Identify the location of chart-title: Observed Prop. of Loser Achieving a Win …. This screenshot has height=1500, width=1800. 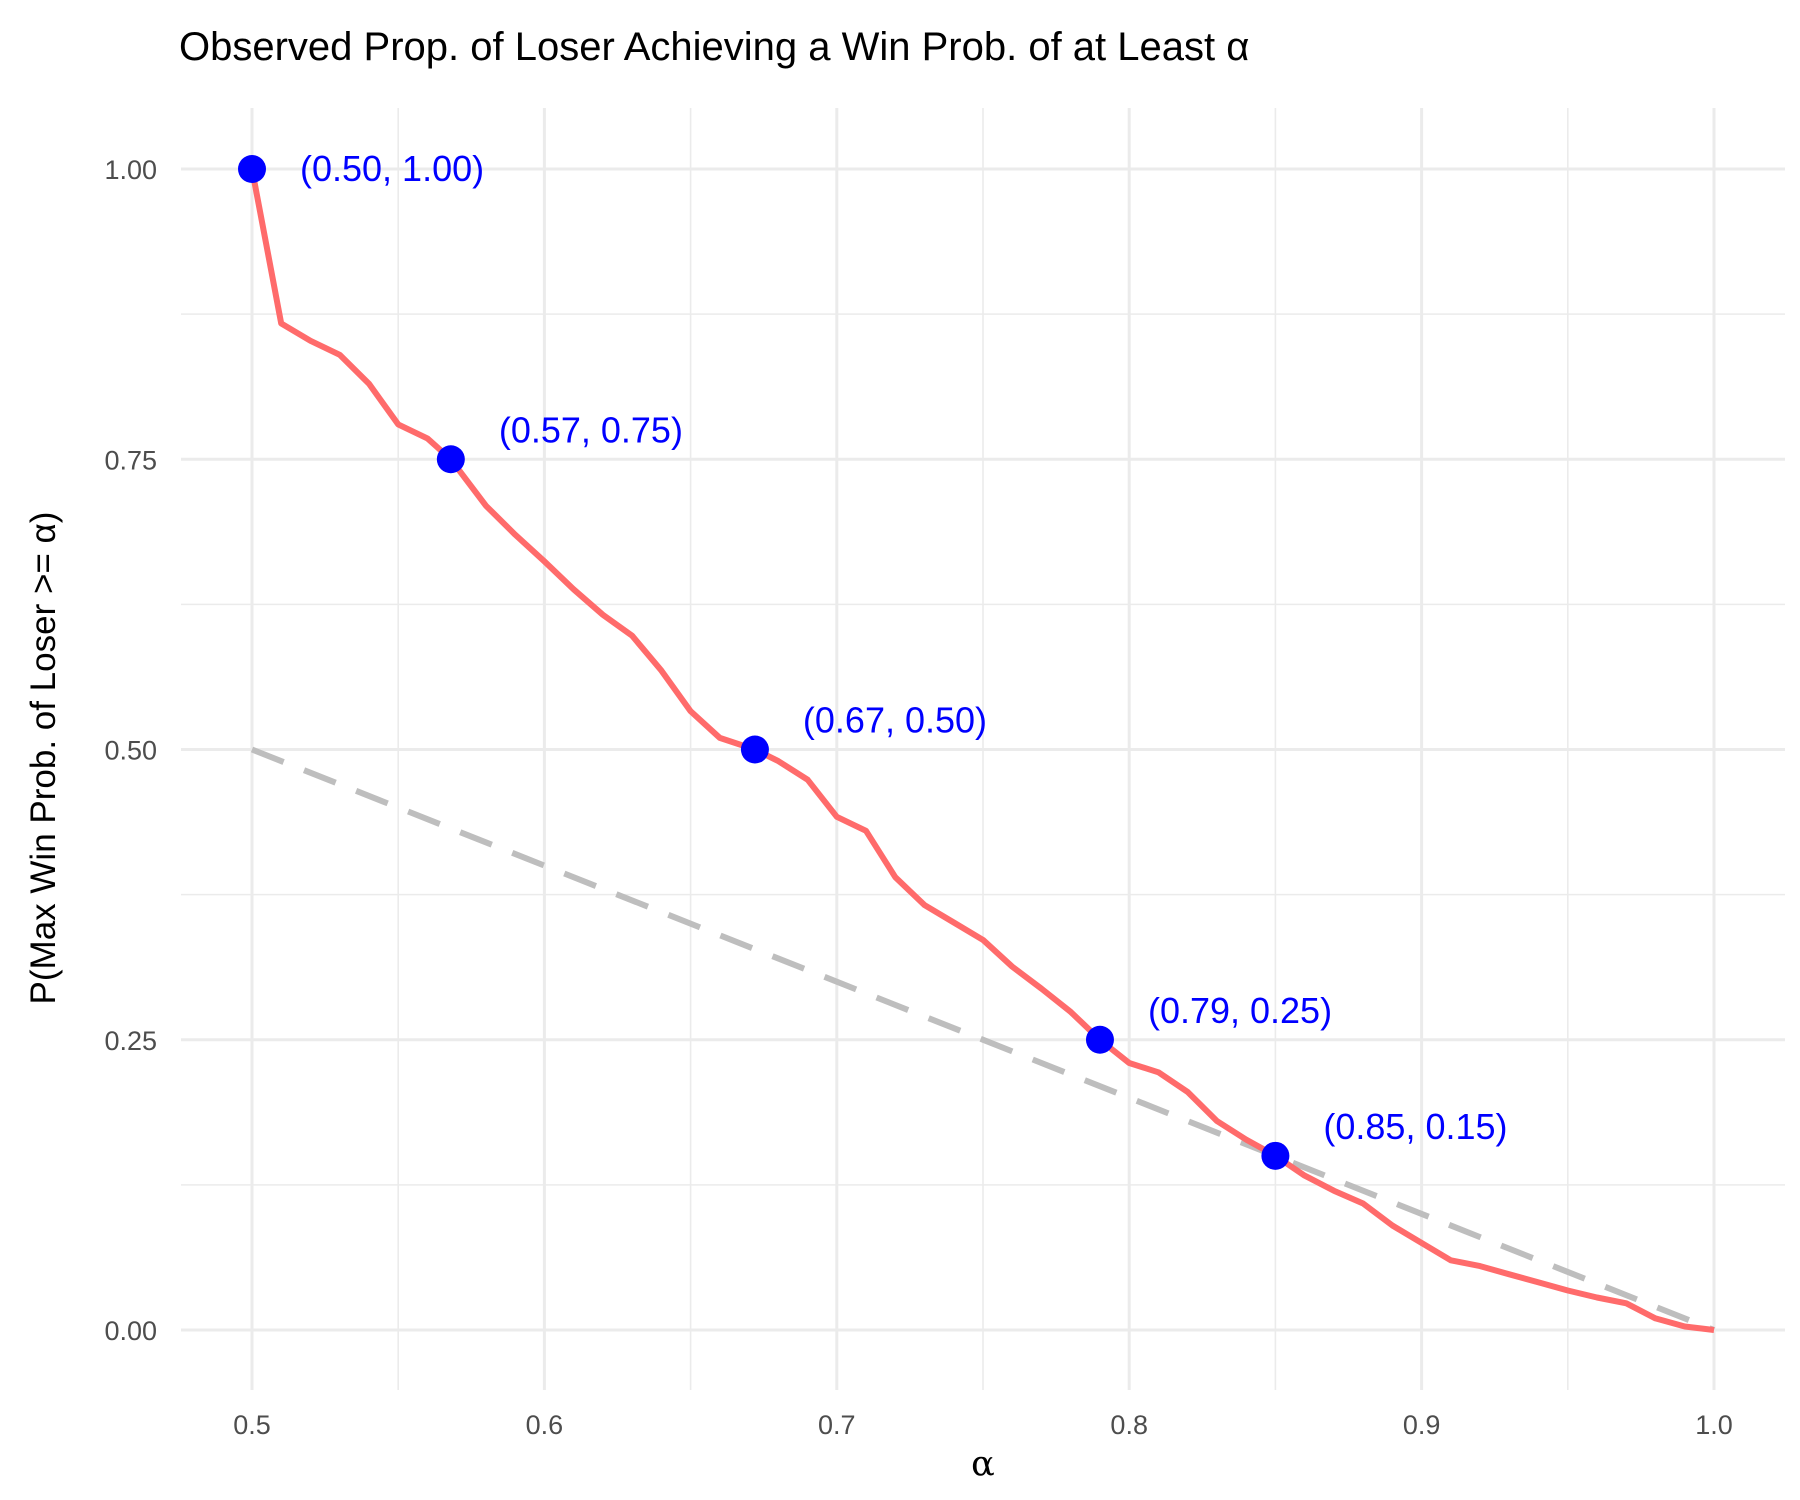
(714, 47).